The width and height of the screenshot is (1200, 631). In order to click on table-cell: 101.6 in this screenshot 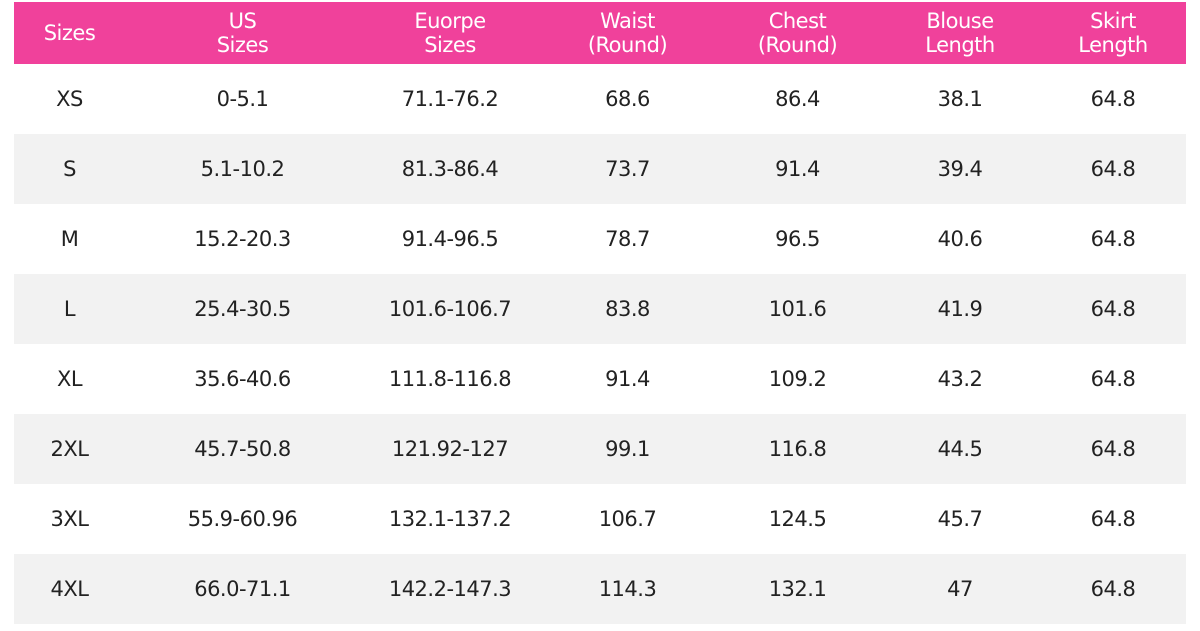, I will do `click(797, 309)`.